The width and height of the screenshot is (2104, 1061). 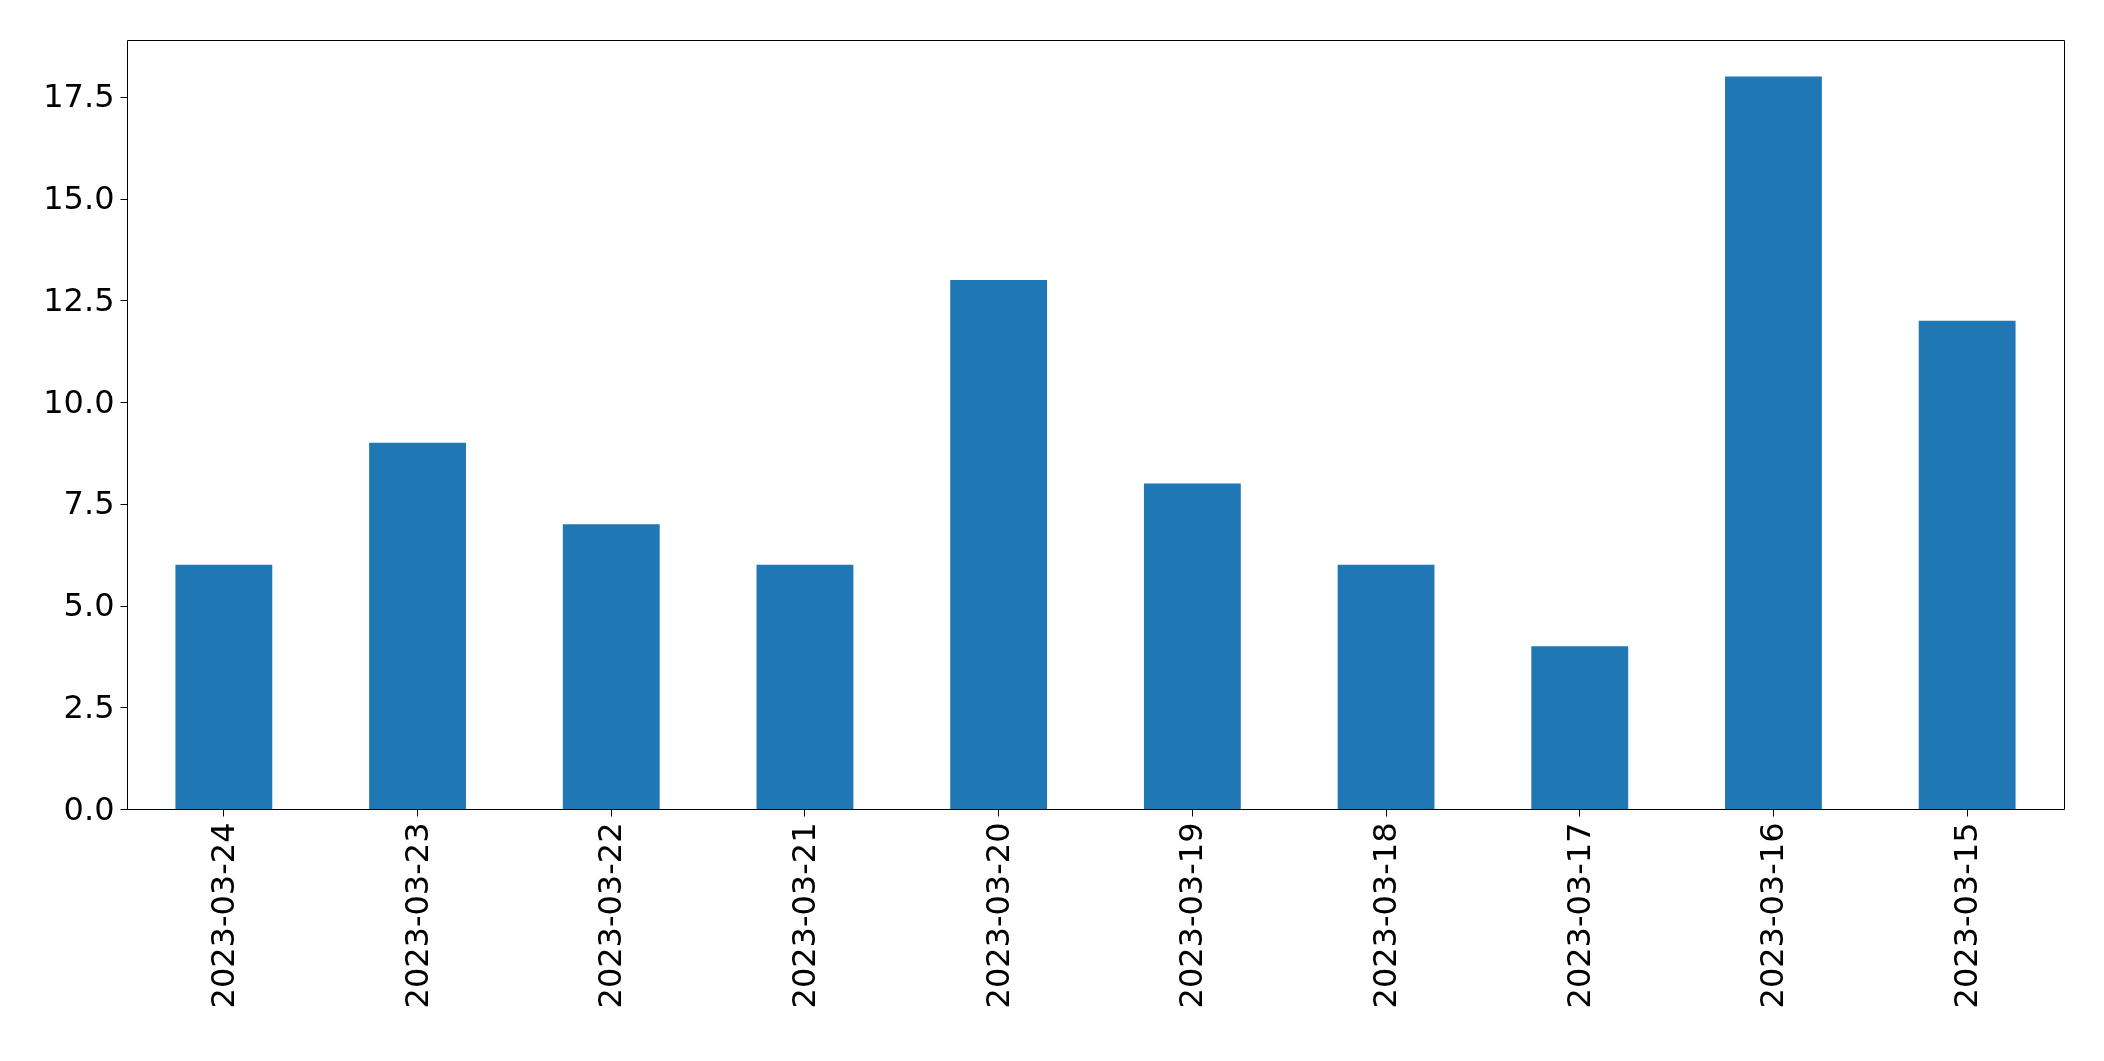 What do you see at coordinates (1385, 915) in the screenshot?
I see `x-tick-label: 2023-03-18` at bounding box center [1385, 915].